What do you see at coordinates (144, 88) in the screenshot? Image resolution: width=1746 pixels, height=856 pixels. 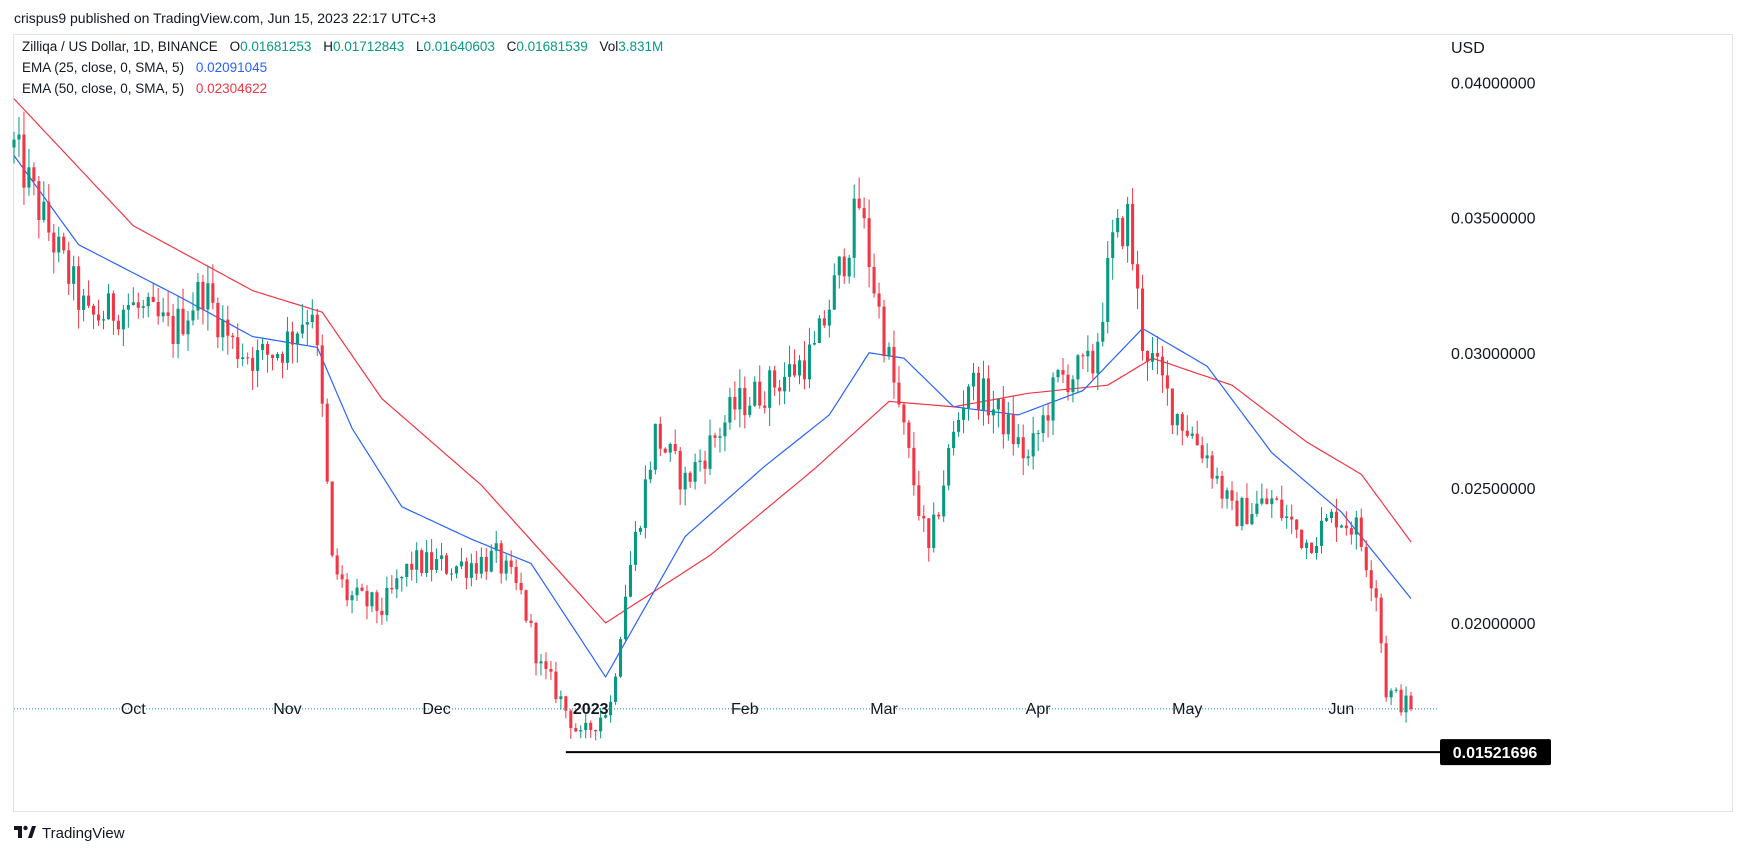 I see `ema50-legend: EMA (50, close, 0, SMA, 5) 0.02304622` at bounding box center [144, 88].